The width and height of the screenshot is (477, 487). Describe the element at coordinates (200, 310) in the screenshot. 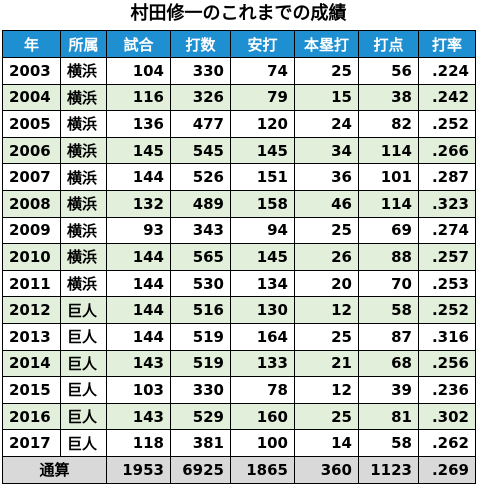

I see `cell: 516` at that location.